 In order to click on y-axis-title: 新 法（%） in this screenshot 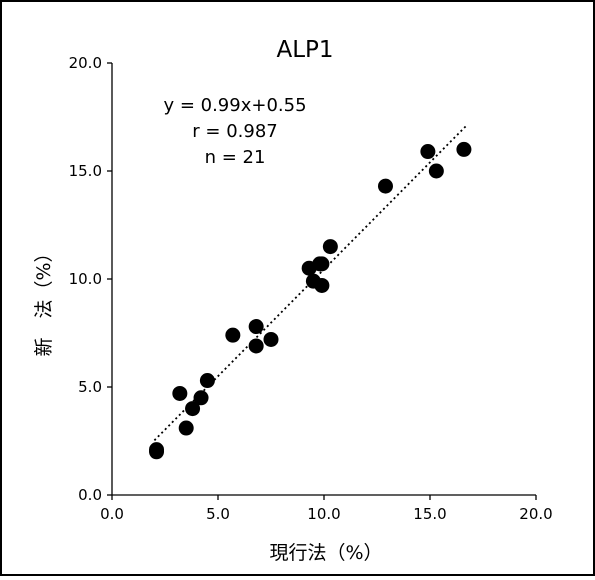, I will do `click(44, 299)`.